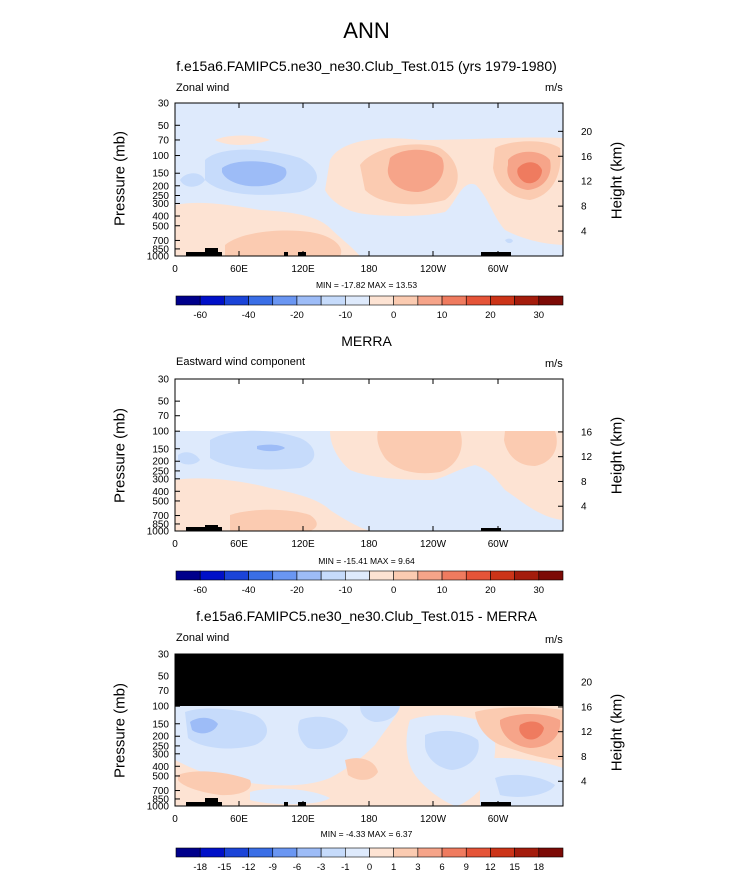  Describe the element at coordinates (509, 241) in the screenshot. I see `panel-1-negative-region` at that location.